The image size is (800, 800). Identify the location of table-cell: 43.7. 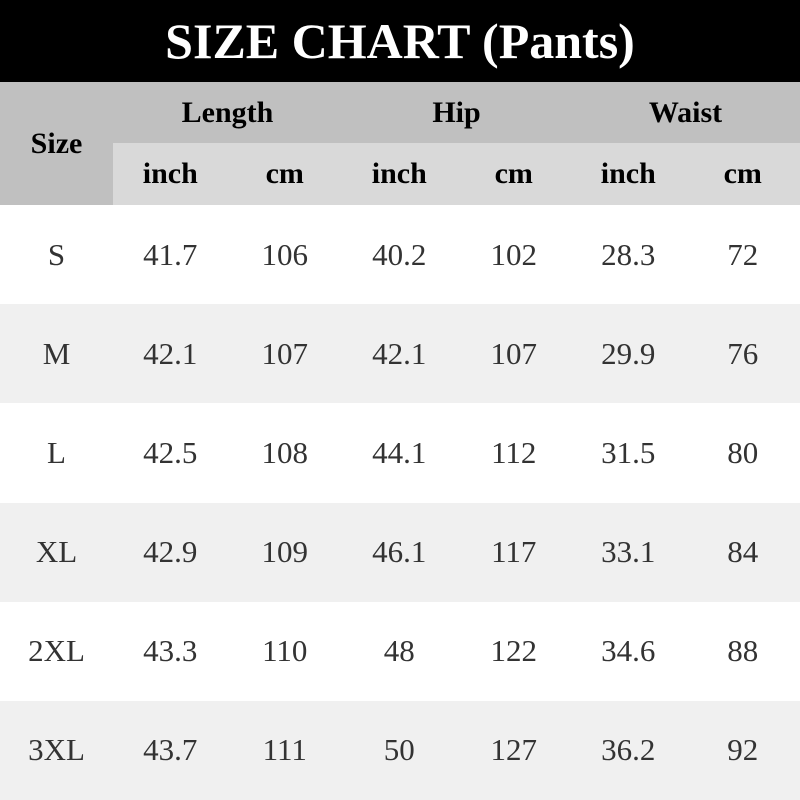
(170, 750).